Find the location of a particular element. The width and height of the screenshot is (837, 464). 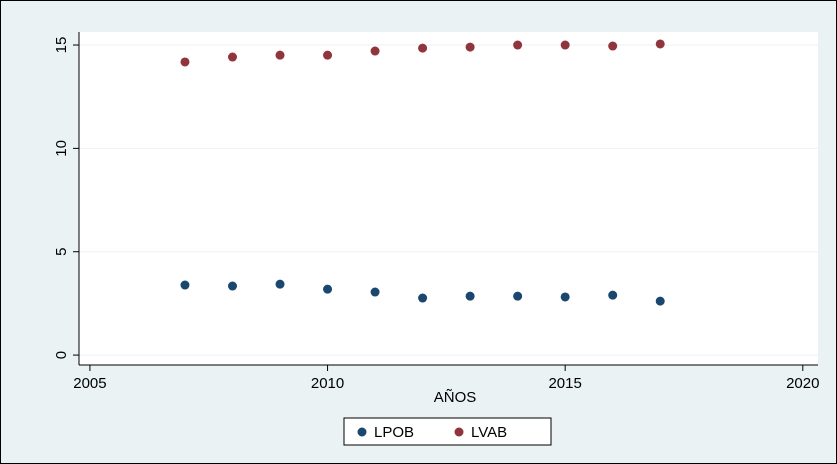

legend-label: LPOB is located at coordinates (394, 432).